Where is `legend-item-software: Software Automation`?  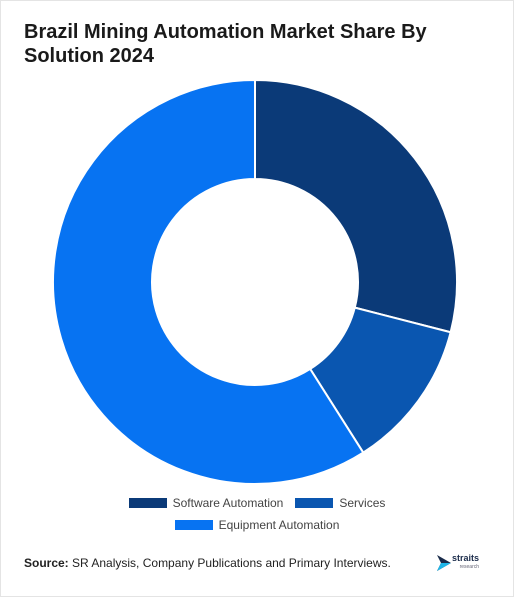
legend-item-software: Software Automation is located at coordinates (206, 503).